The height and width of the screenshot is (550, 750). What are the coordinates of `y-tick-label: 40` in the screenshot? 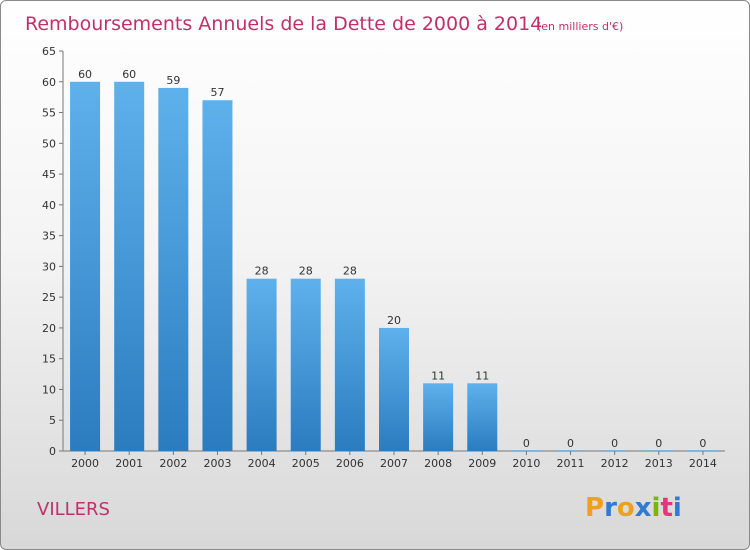 It's located at (49, 205).